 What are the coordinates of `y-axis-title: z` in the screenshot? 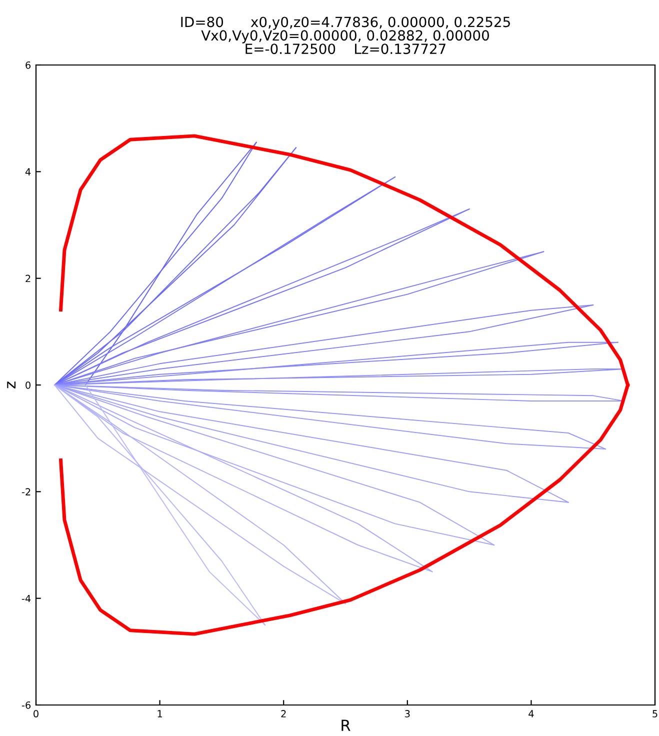 It's located at (11, 385).